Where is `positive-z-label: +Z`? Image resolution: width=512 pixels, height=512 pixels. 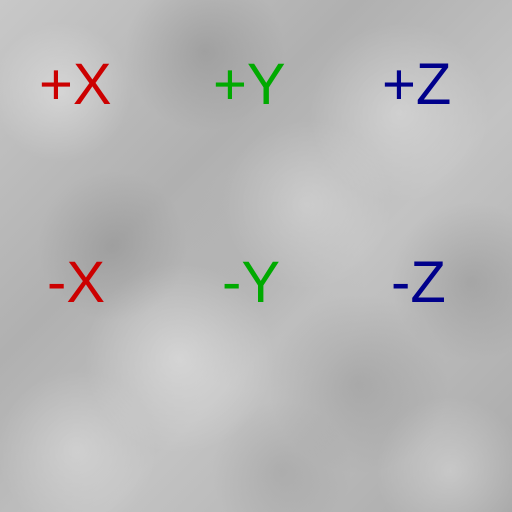 positive-z-label: +Z is located at coordinates (417, 84).